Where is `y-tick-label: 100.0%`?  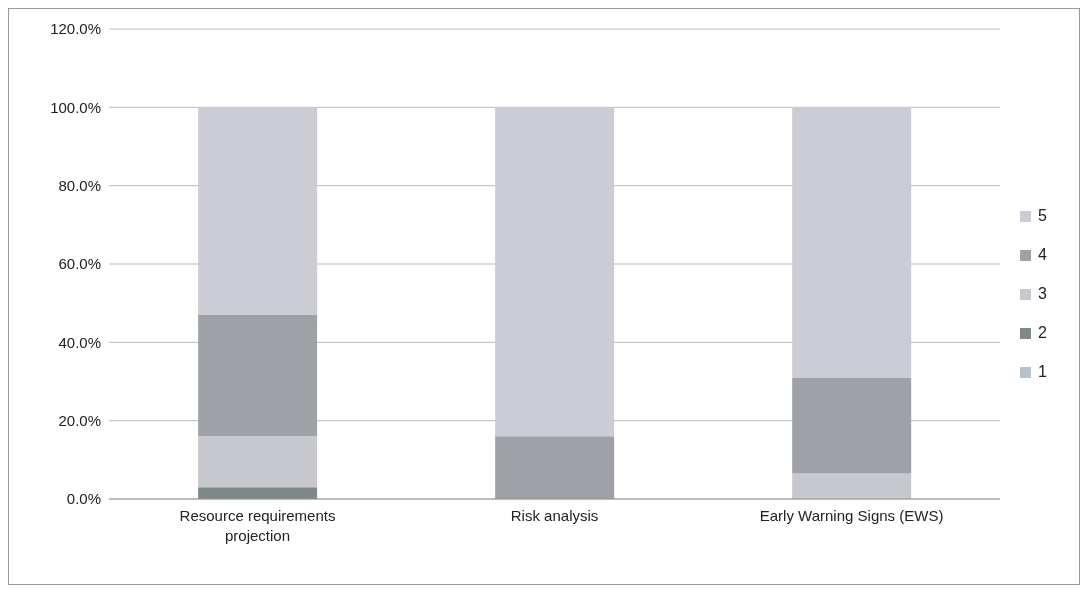 y-tick-label: 100.0% is located at coordinates (75, 107).